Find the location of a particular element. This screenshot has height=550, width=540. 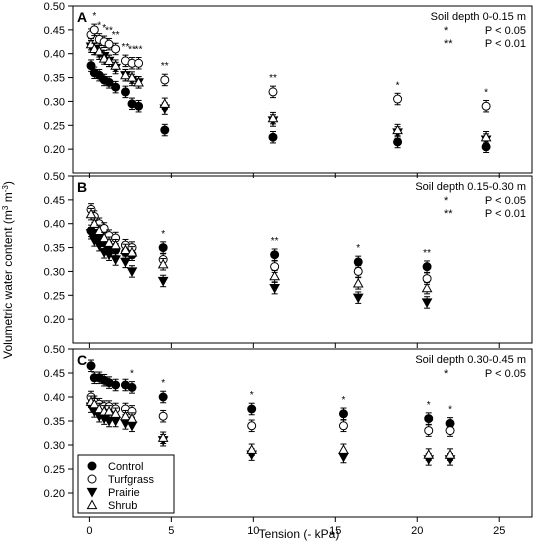

panel-title: Soil depth 0.30-0.45 m is located at coordinates (470, 360).